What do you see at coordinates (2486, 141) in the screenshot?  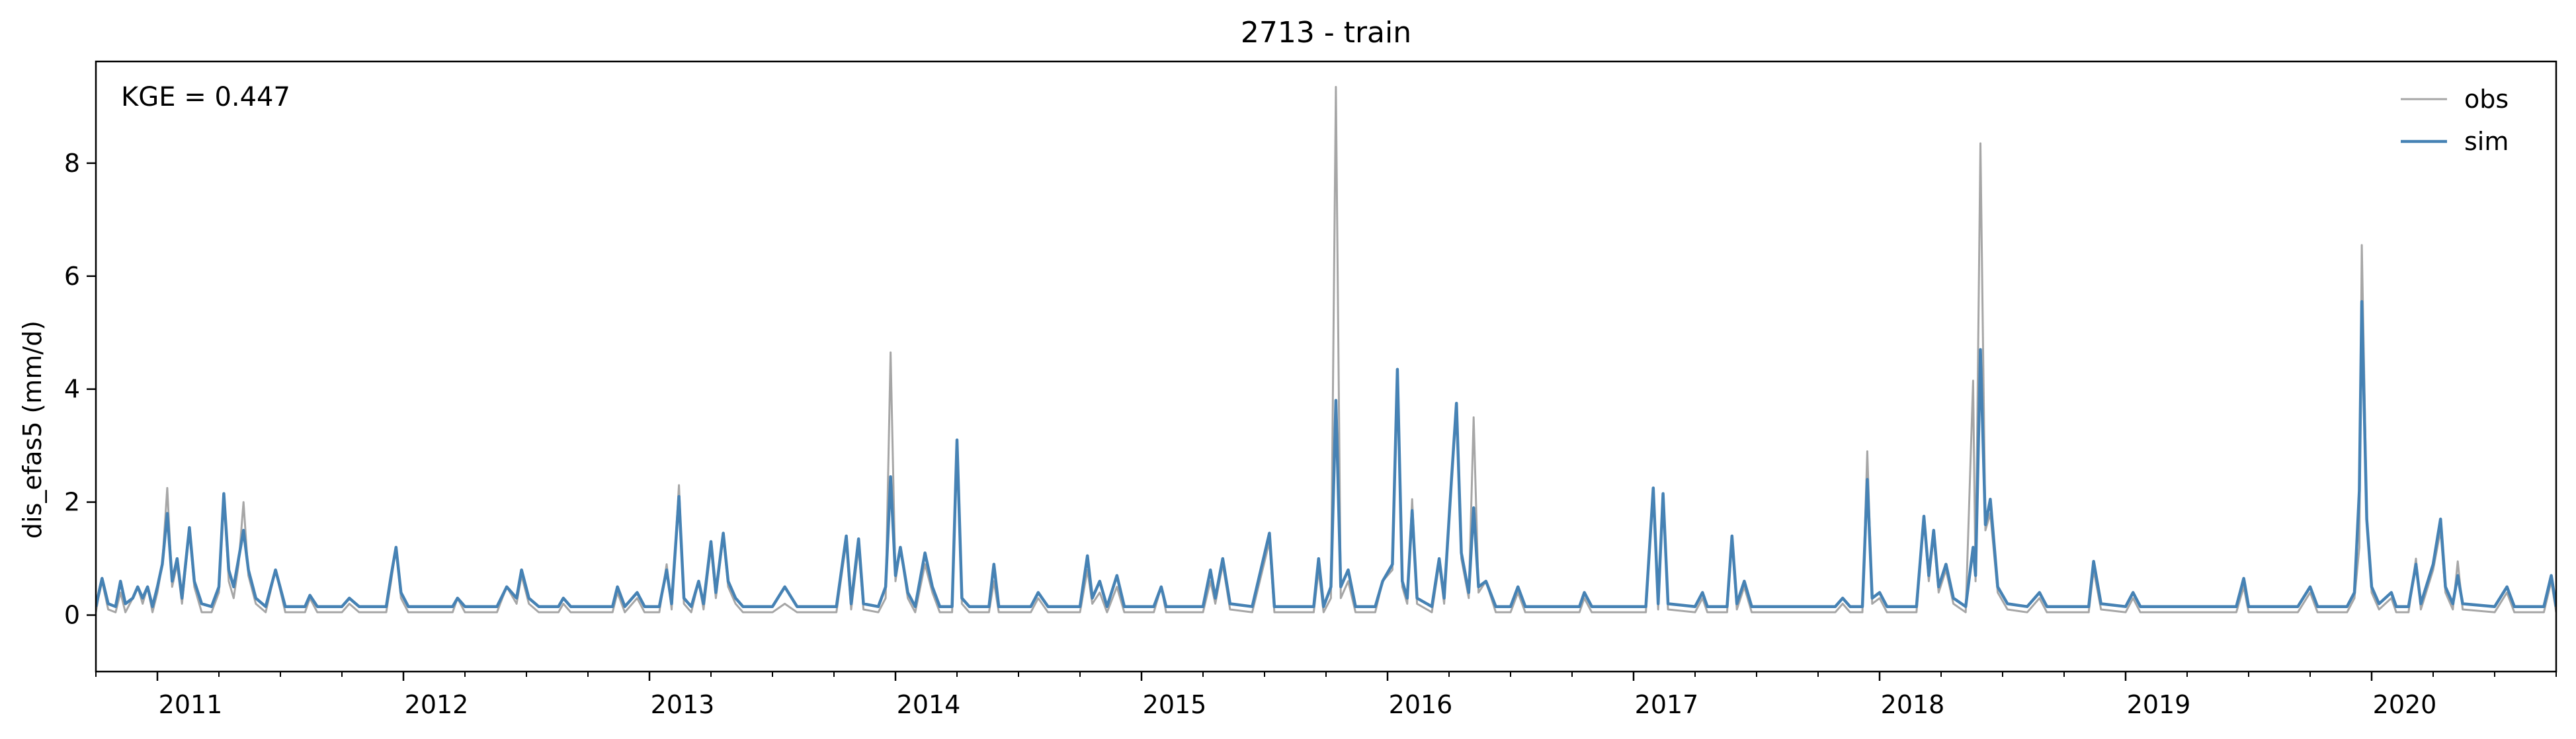 I see `legend-label-sim: sim` at bounding box center [2486, 141].